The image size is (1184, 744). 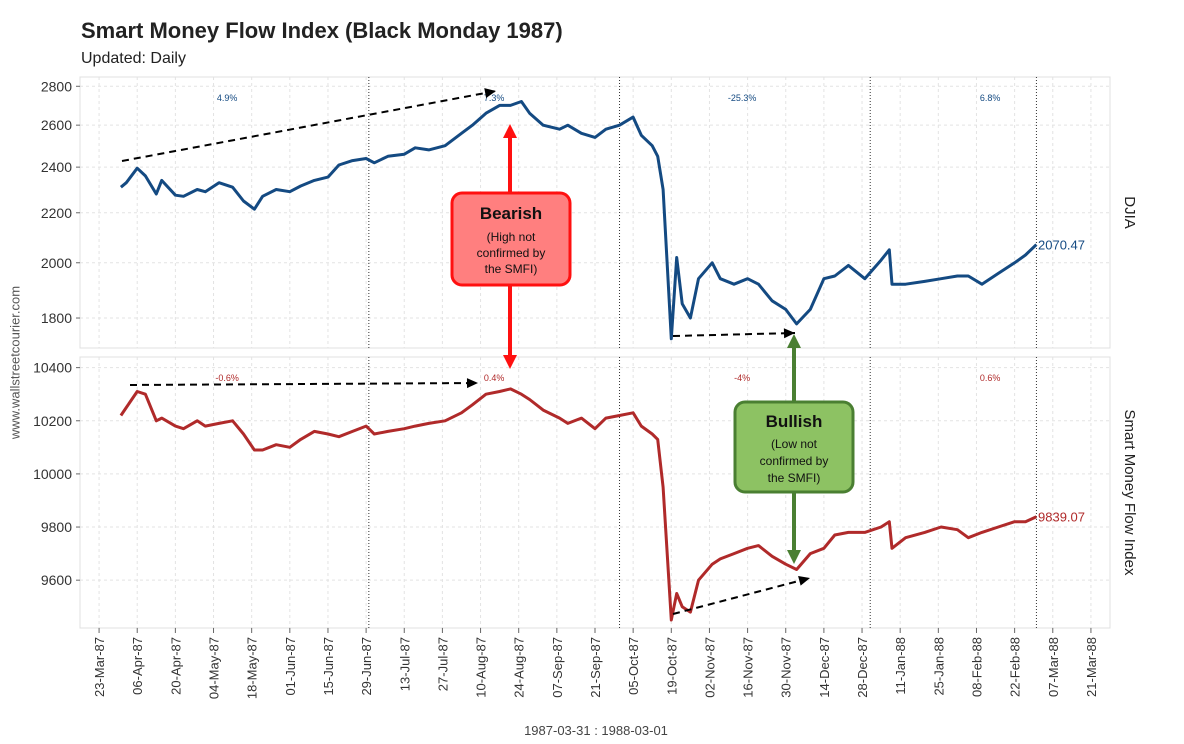 What do you see at coordinates (133, 58) in the screenshot?
I see `chart-subtitle: Updated: Daily` at bounding box center [133, 58].